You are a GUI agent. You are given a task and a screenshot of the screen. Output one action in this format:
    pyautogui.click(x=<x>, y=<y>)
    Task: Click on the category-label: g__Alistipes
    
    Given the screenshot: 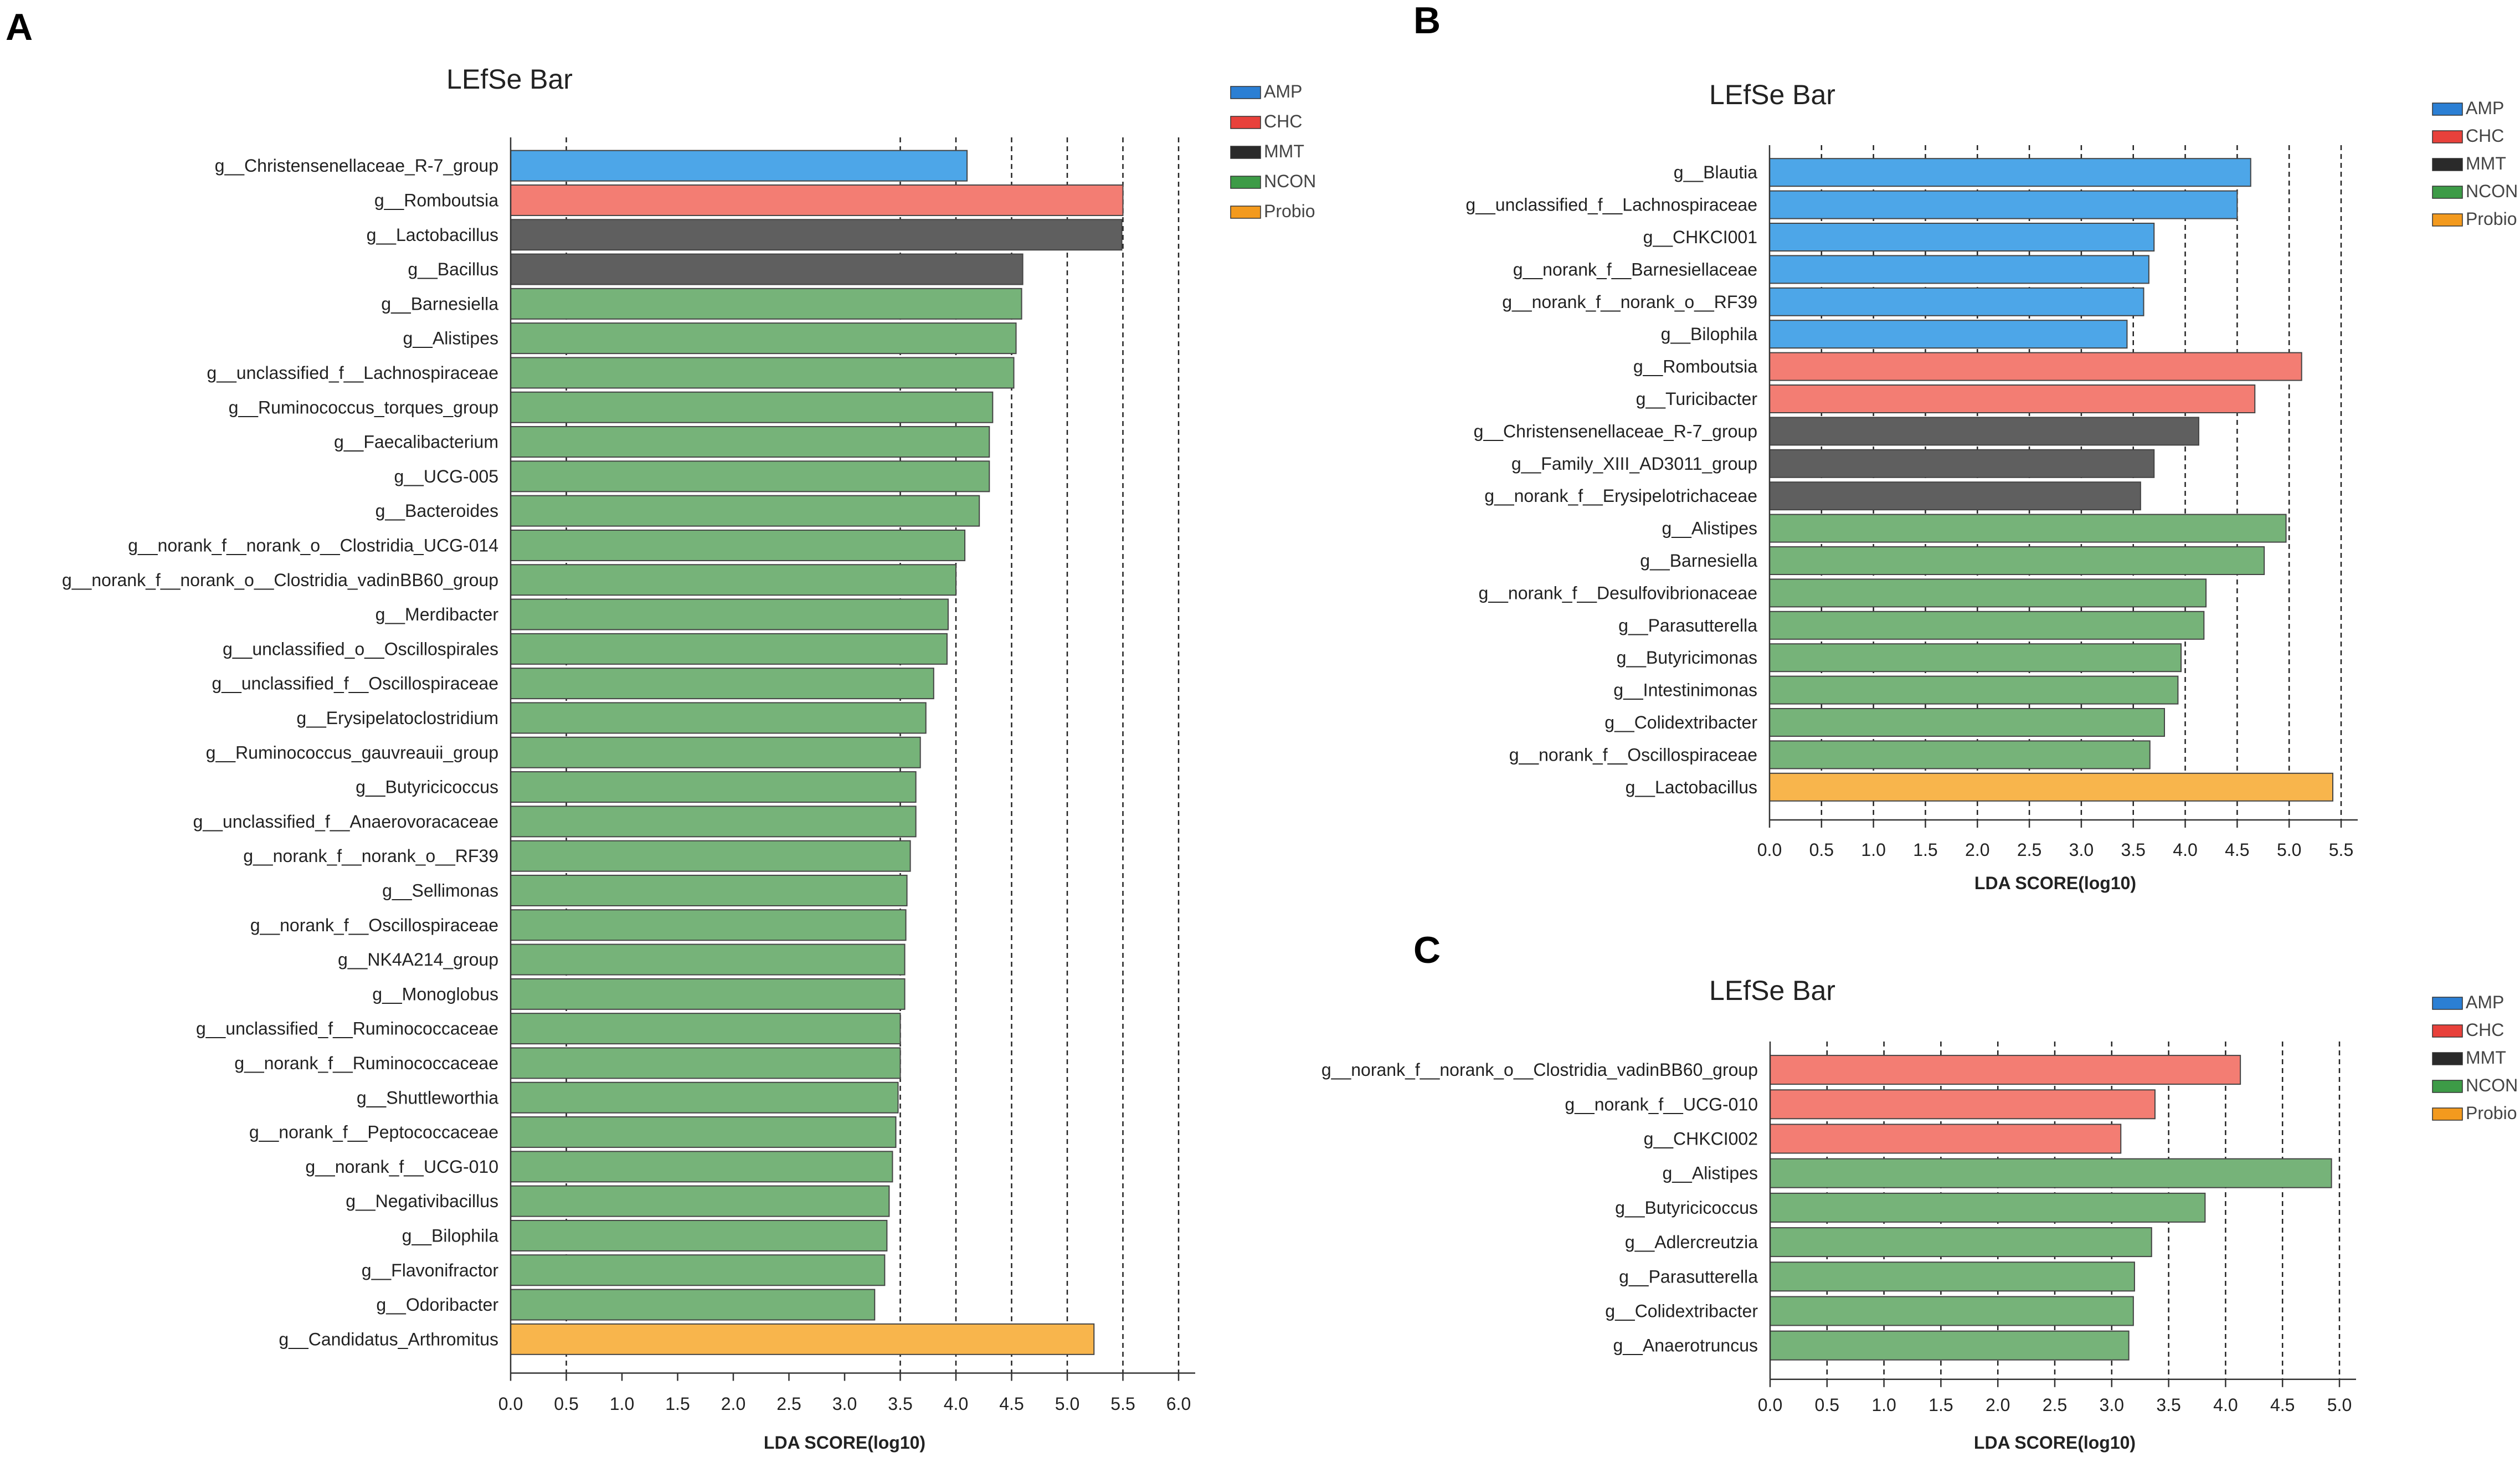 What is the action you would take?
    pyautogui.click(x=1710, y=1173)
    